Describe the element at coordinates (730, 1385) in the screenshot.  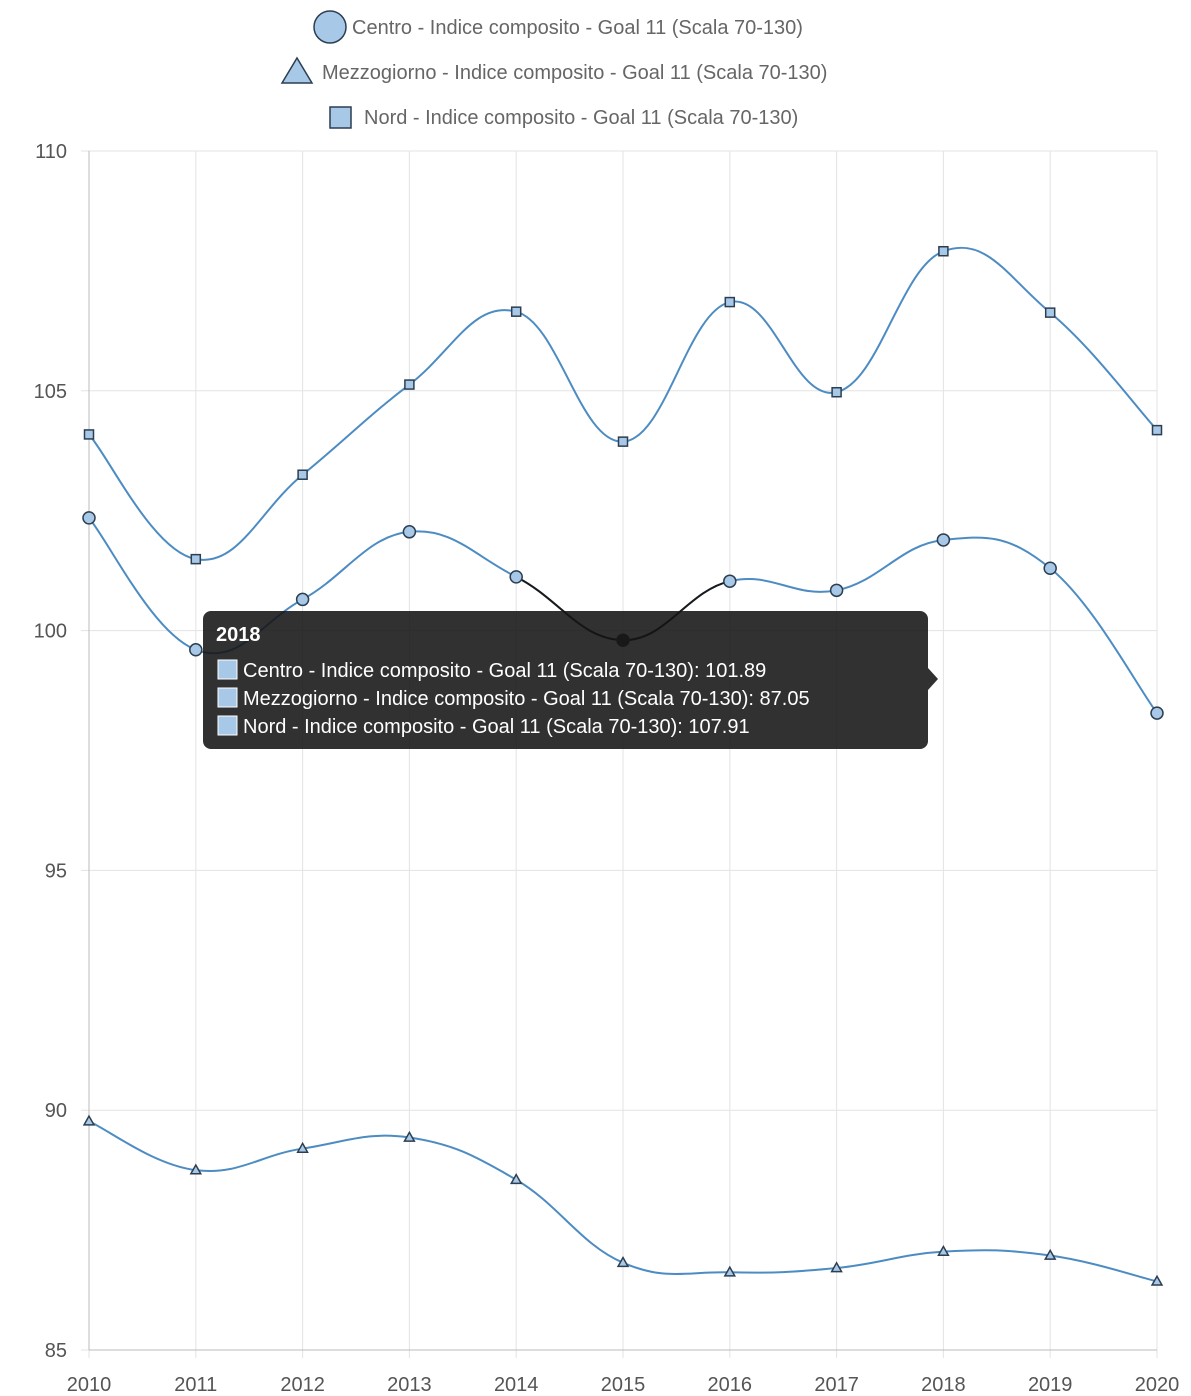
I see `x-tick-label: 2016` at that location.